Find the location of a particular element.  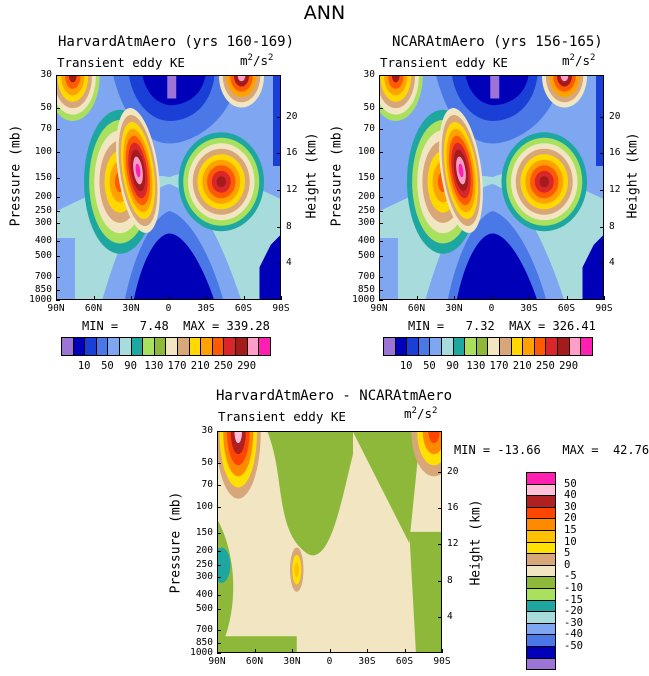

pressure-tick-label: 300 is located at coordinates (204, 576).